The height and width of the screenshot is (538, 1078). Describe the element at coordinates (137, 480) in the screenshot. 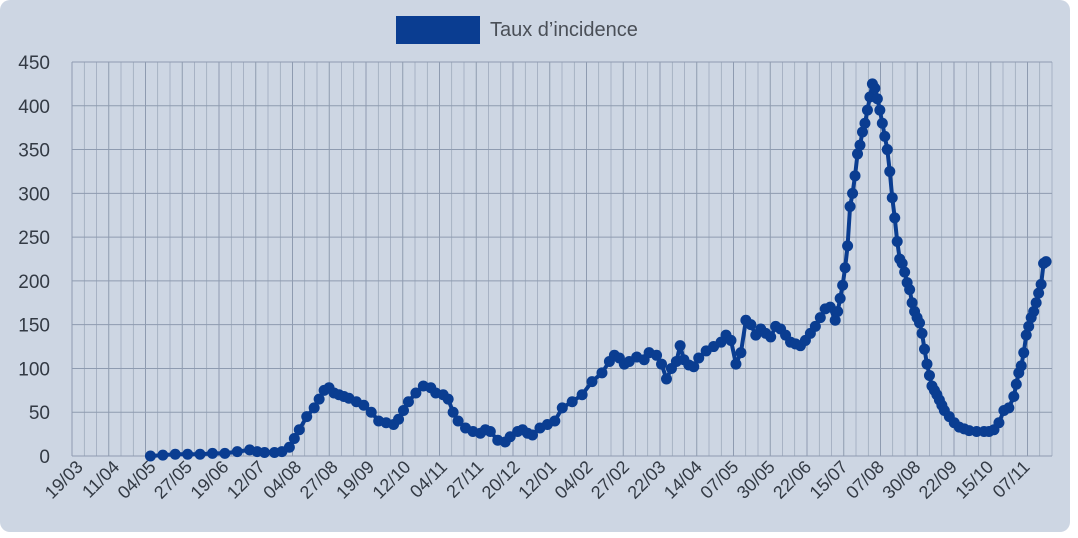

I see `x-tick-label: 04/05` at that location.